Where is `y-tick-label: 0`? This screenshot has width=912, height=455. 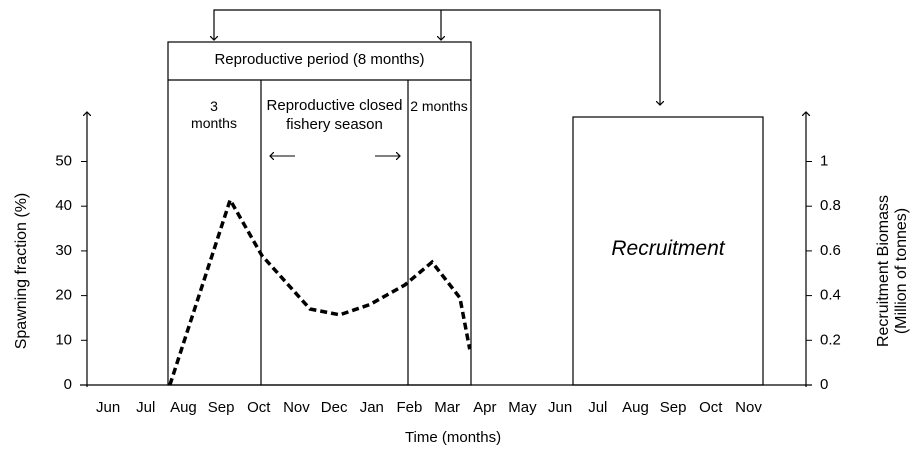
y-tick-label: 0 is located at coordinates (68, 384).